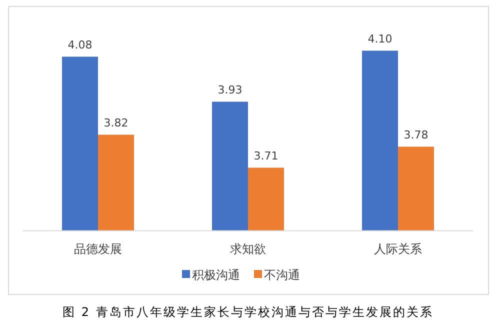 This screenshot has width=496, height=324. What do you see at coordinates (98, 249) in the screenshot?
I see `x-tick-label: 品德发展` at bounding box center [98, 249].